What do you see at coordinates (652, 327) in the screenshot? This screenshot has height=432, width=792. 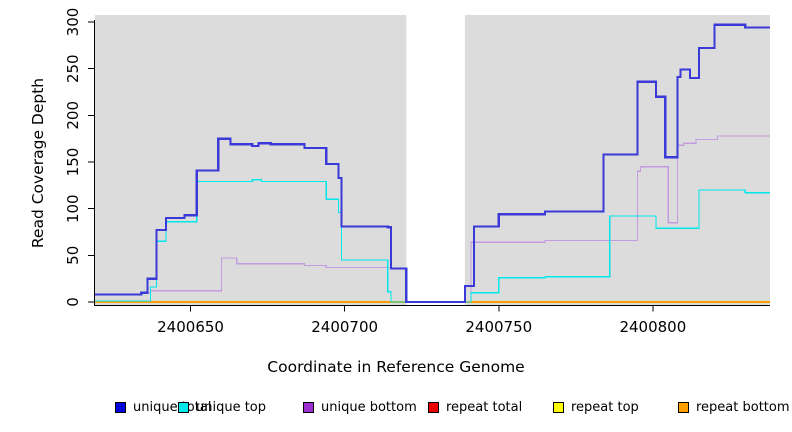 I see `x-tick-label: 2400800` at bounding box center [652, 327].